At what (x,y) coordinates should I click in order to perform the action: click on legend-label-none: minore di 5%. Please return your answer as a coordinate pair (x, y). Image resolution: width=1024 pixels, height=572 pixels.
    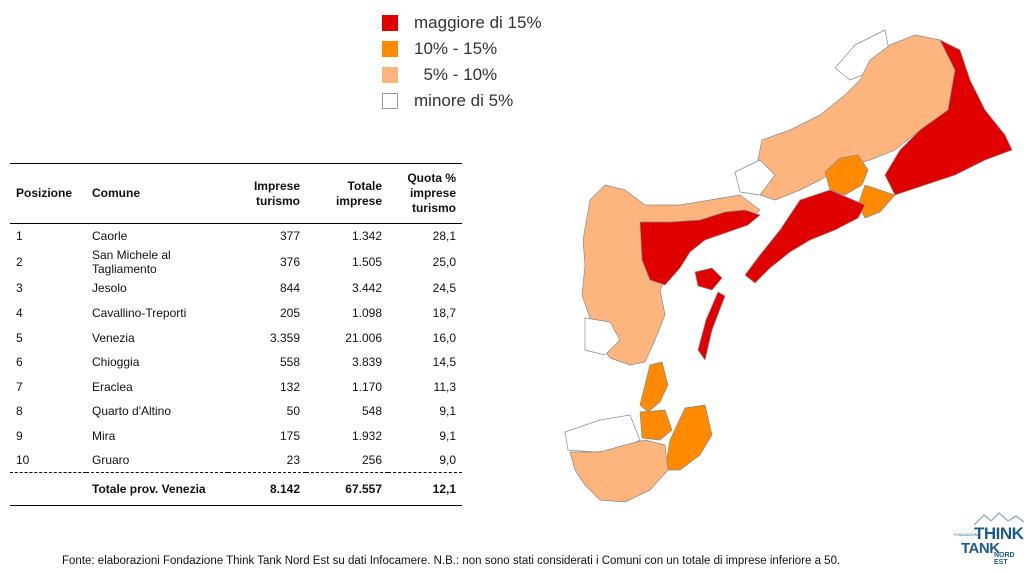
    Looking at the image, I should click on (464, 100).